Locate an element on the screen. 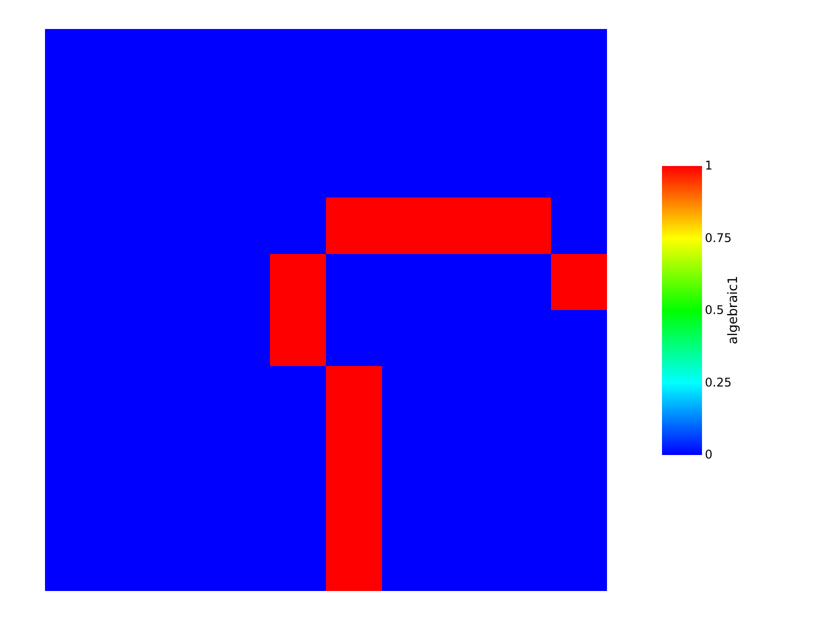 The height and width of the screenshot is (624, 819). color-bar-label: 1 is located at coordinates (708, 165).